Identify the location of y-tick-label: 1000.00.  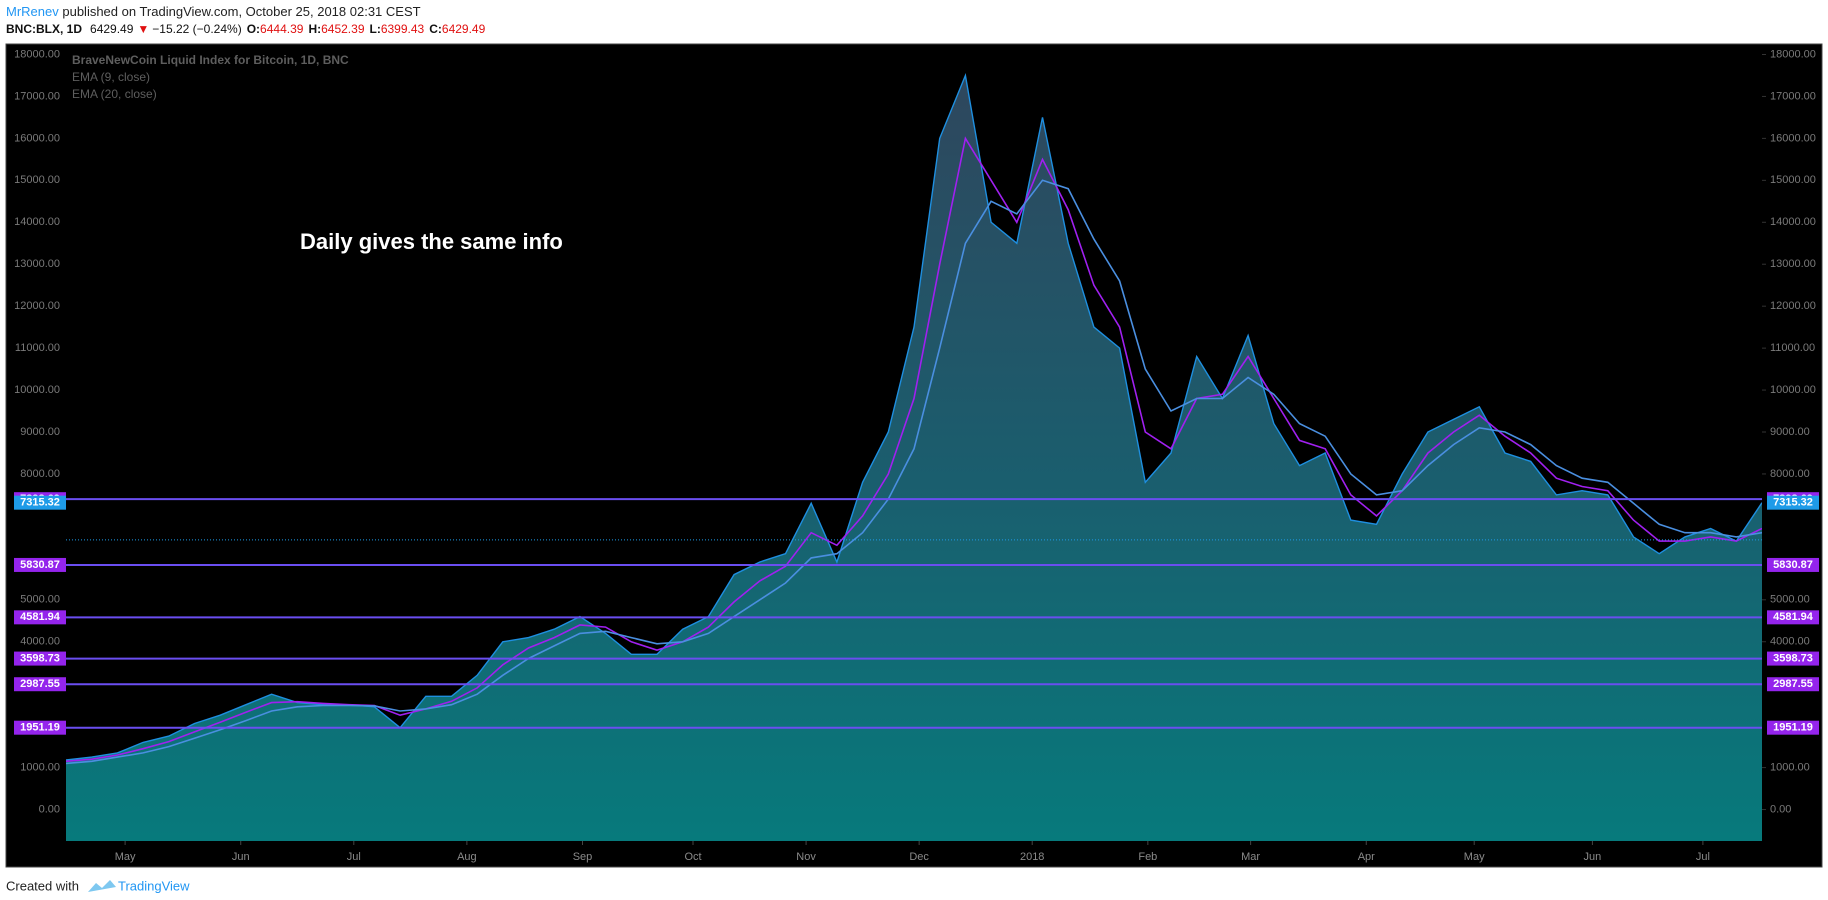
(40, 767).